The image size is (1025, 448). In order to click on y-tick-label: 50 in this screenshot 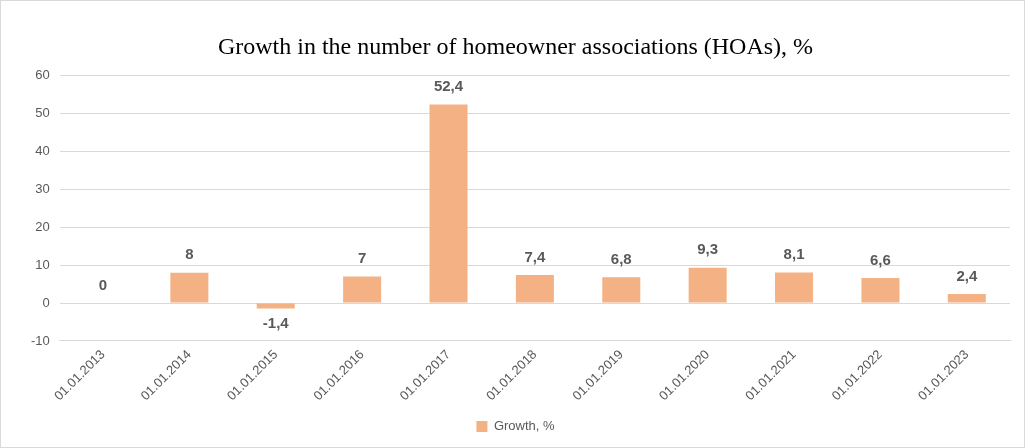, I will do `click(42, 113)`.